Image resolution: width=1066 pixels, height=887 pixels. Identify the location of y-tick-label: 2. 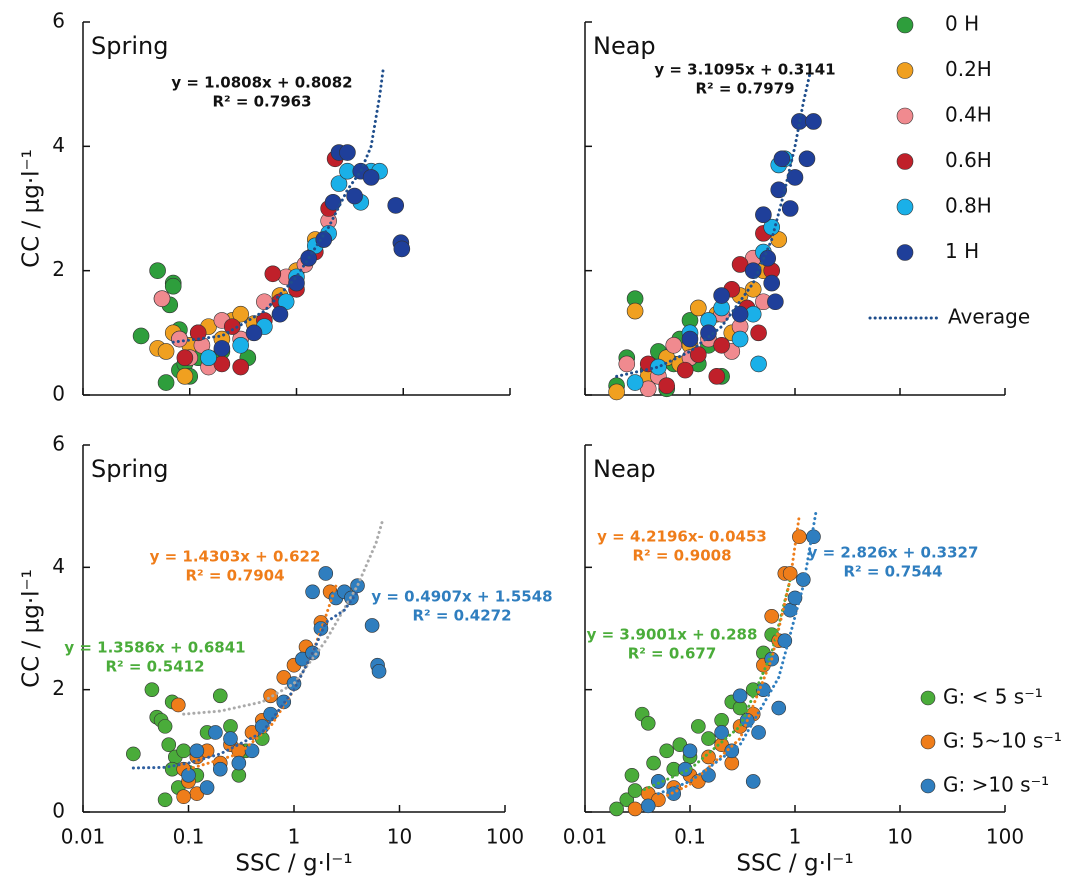
(58, 269).